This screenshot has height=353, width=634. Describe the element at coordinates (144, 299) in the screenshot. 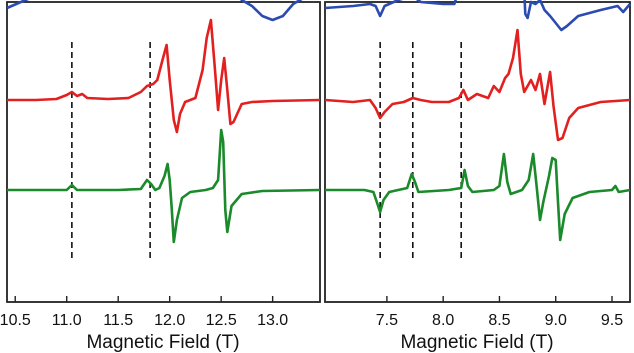

I see `left-x-ticks` at that location.